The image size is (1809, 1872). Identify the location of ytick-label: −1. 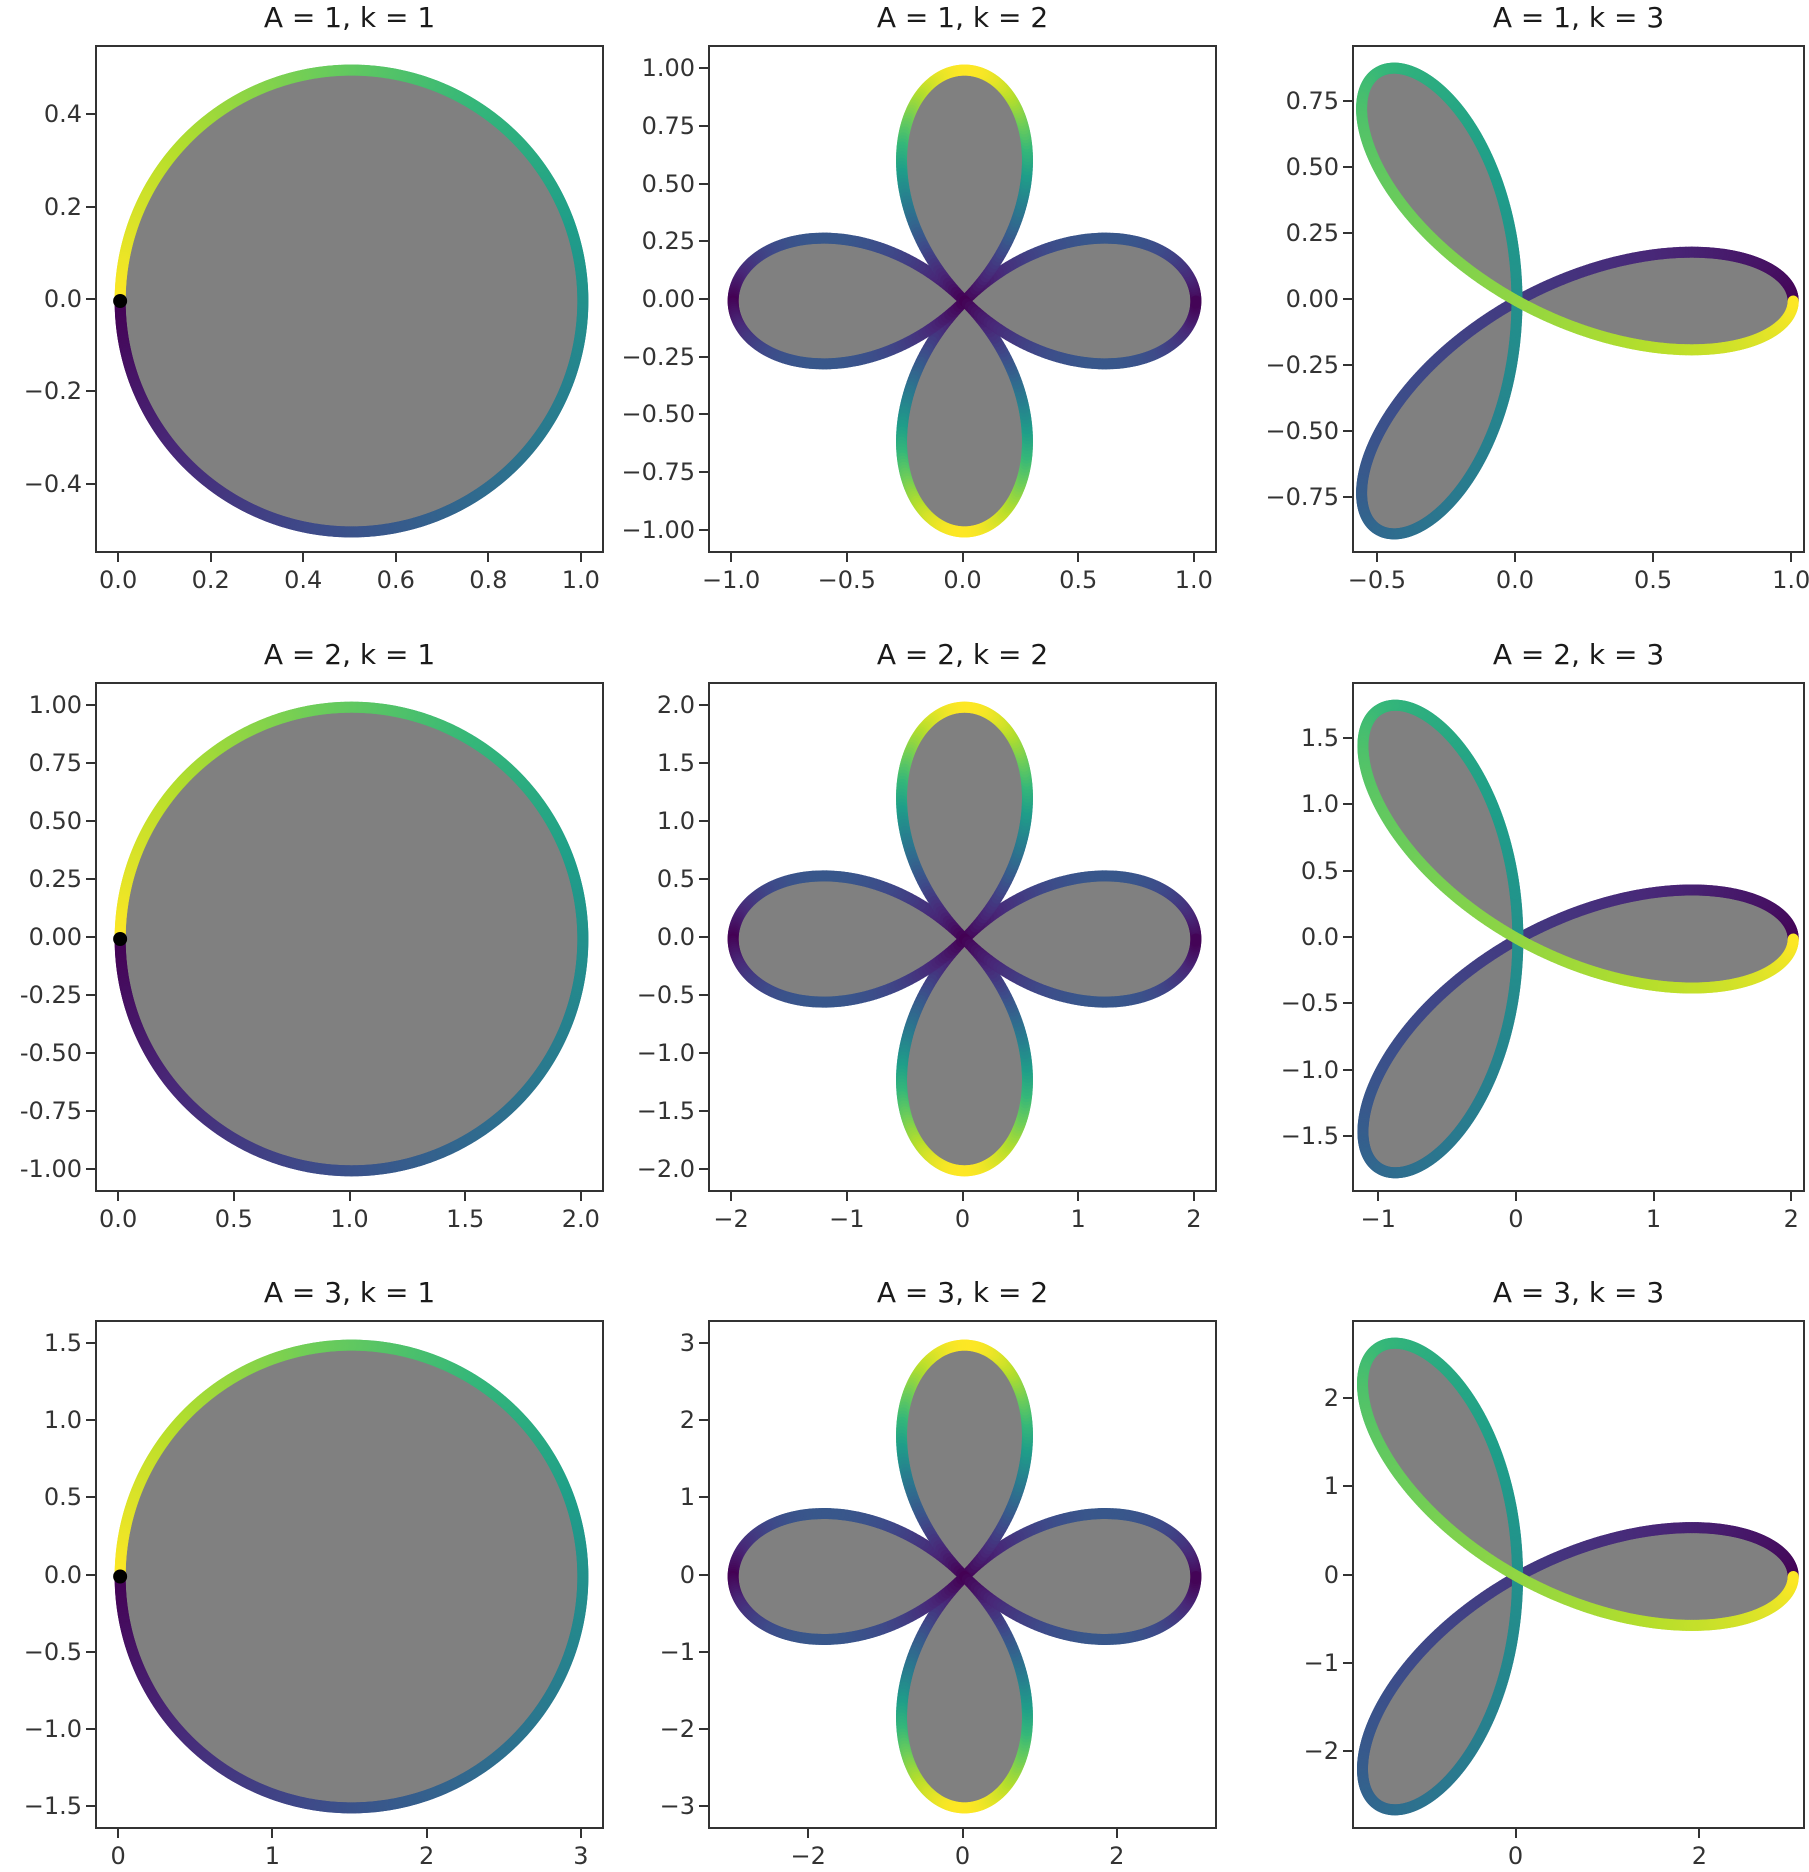
(677, 1651).